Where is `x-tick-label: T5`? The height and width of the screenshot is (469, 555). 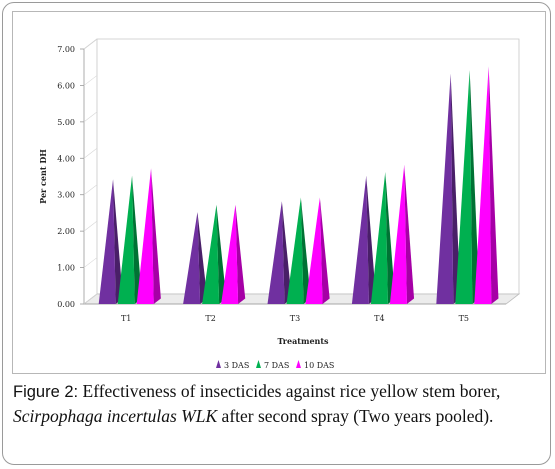
x-tick-label: T5 is located at coordinates (464, 318).